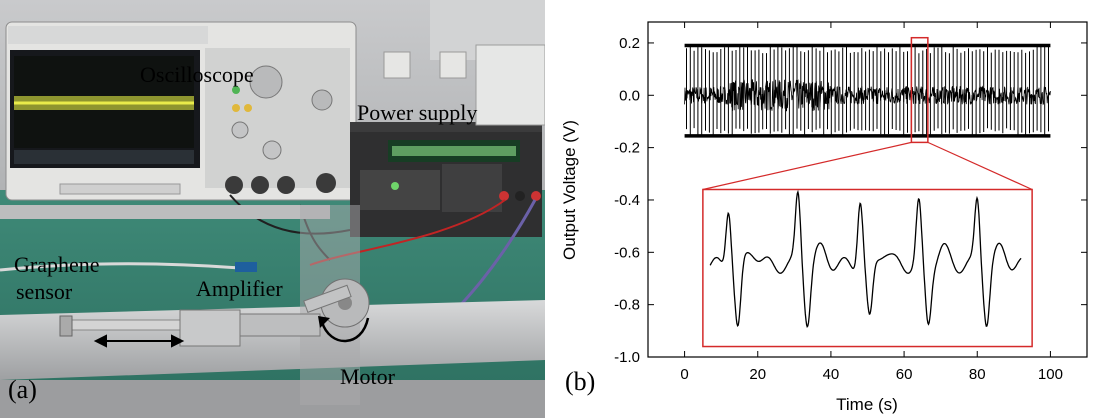  Describe the element at coordinates (246, 267) in the screenshot. I see `amplifier-board` at that location.